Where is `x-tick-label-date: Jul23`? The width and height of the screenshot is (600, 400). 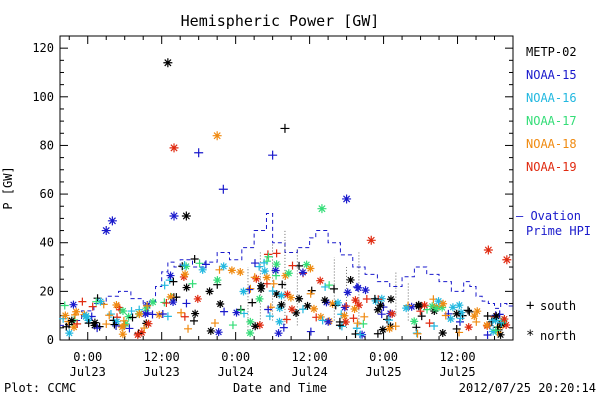
x-tick-label-date: Jul23 is located at coordinates (88, 372).